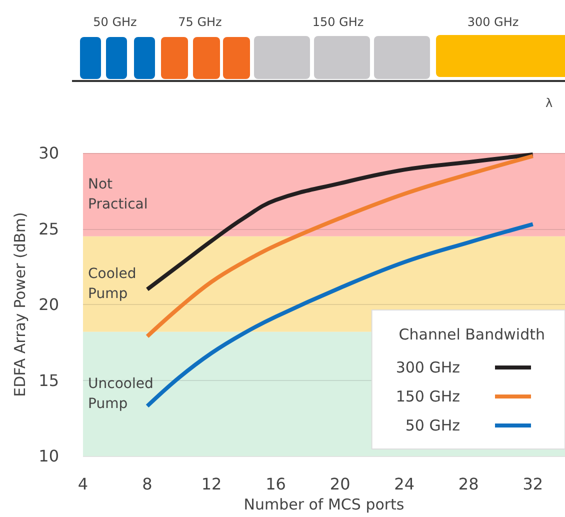 The height and width of the screenshot is (517, 565). Describe the element at coordinates (404, 484) in the screenshot. I see `x-tick-label: 24` at that location.